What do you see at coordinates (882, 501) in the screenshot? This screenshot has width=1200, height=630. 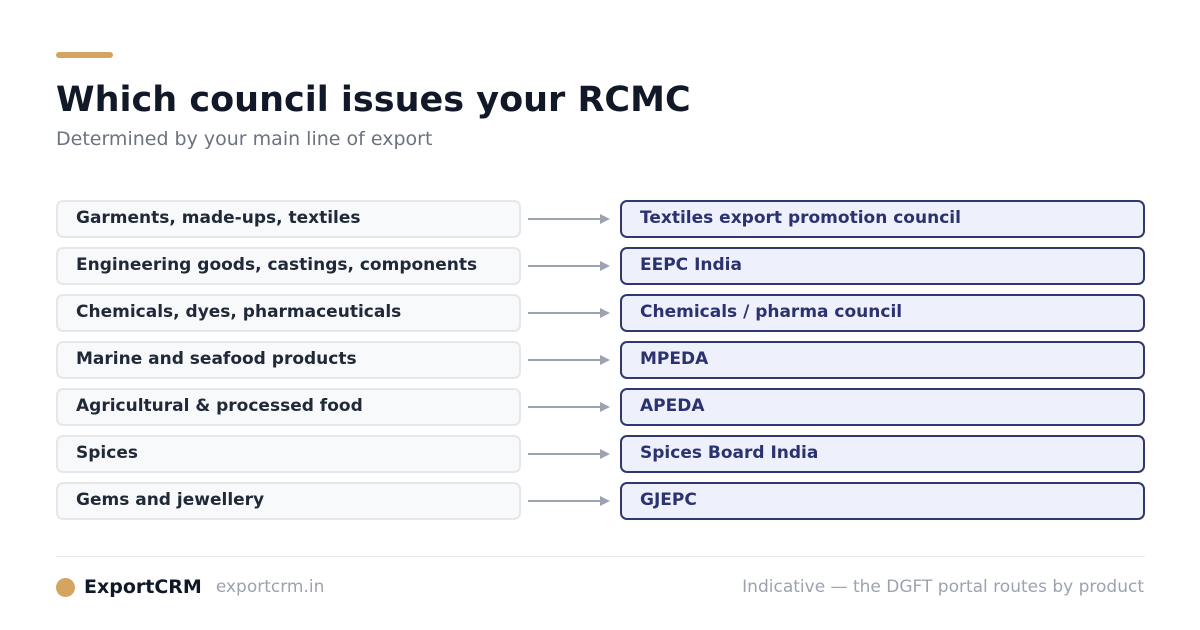 I see `council-box: GJEPC` at bounding box center [882, 501].